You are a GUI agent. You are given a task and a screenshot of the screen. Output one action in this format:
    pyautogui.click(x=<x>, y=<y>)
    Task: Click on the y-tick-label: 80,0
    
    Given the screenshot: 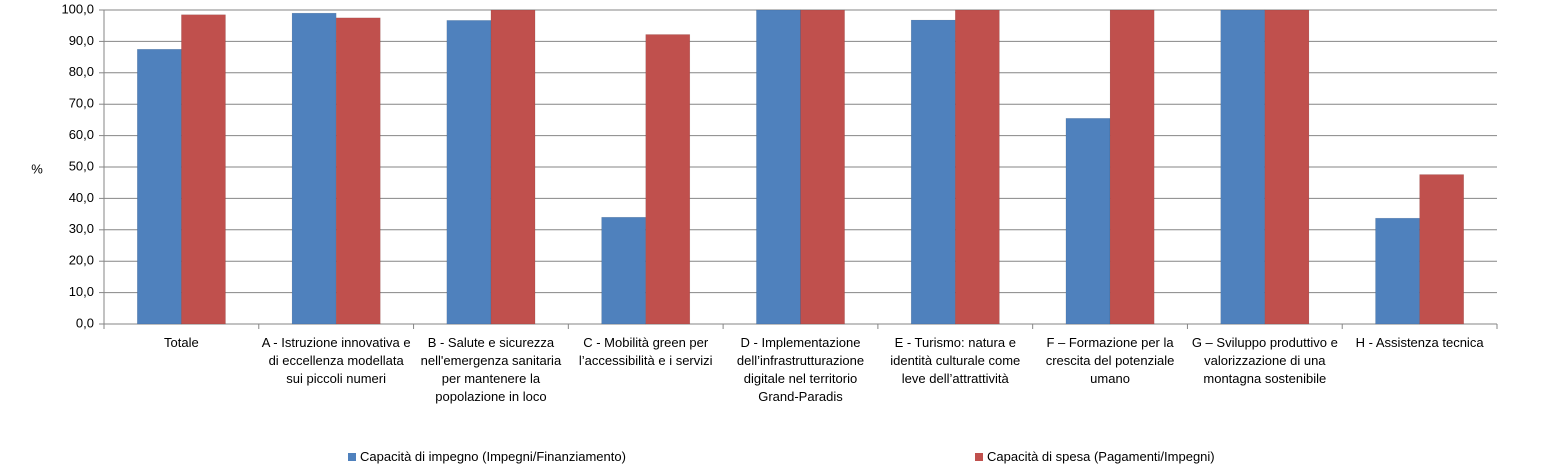 What is the action you would take?
    pyautogui.click(x=81, y=71)
    